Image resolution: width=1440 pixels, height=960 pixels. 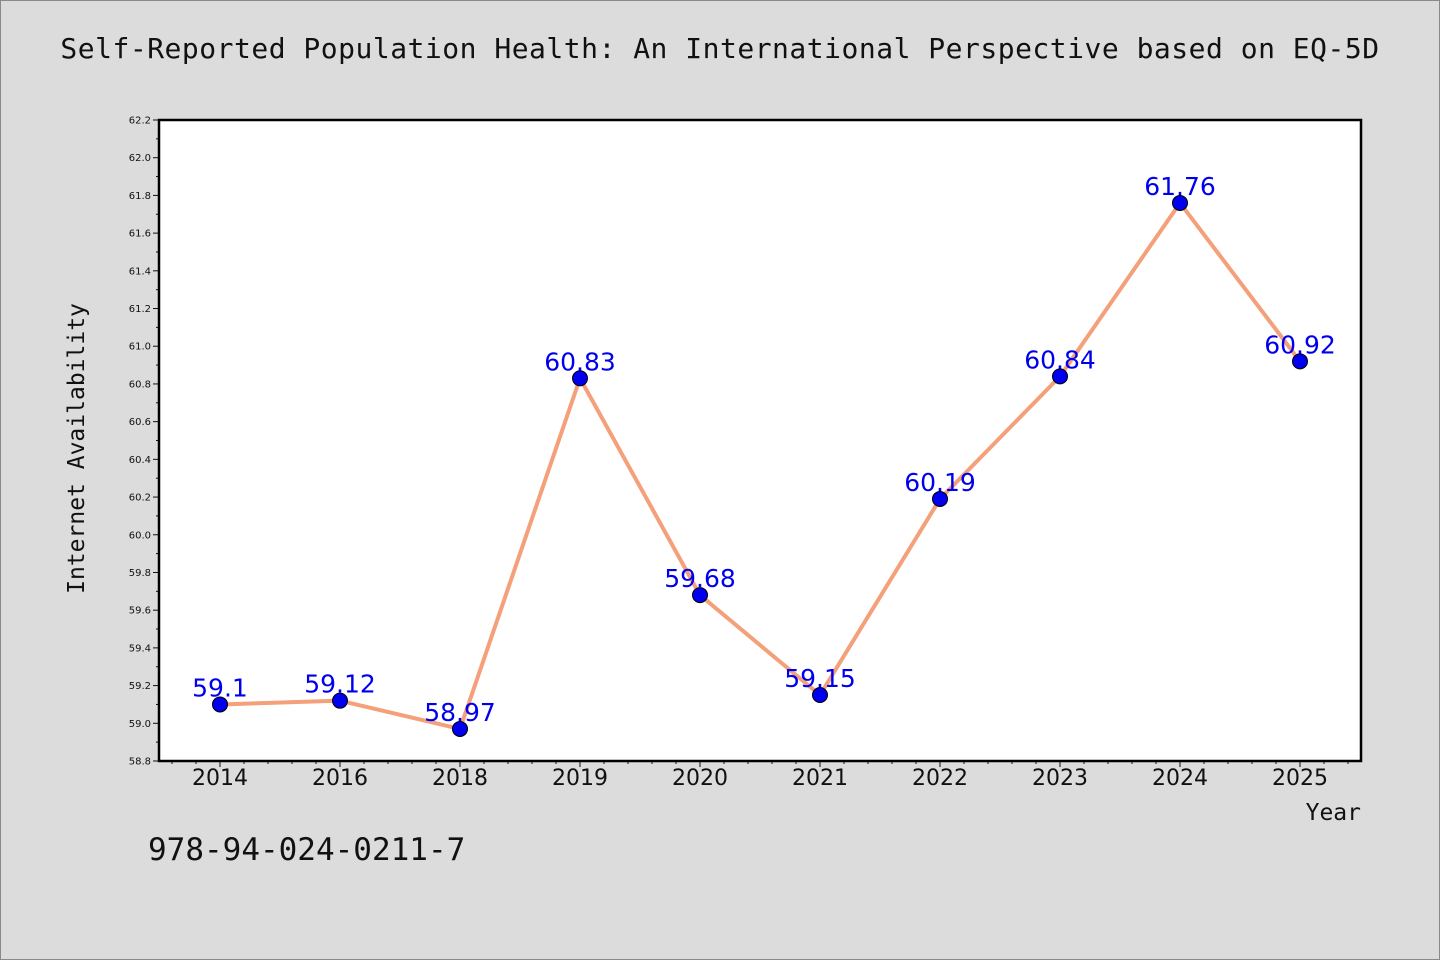 What do you see at coordinates (820, 678) in the screenshot?
I see `data-label: 59.15` at bounding box center [820, 678].